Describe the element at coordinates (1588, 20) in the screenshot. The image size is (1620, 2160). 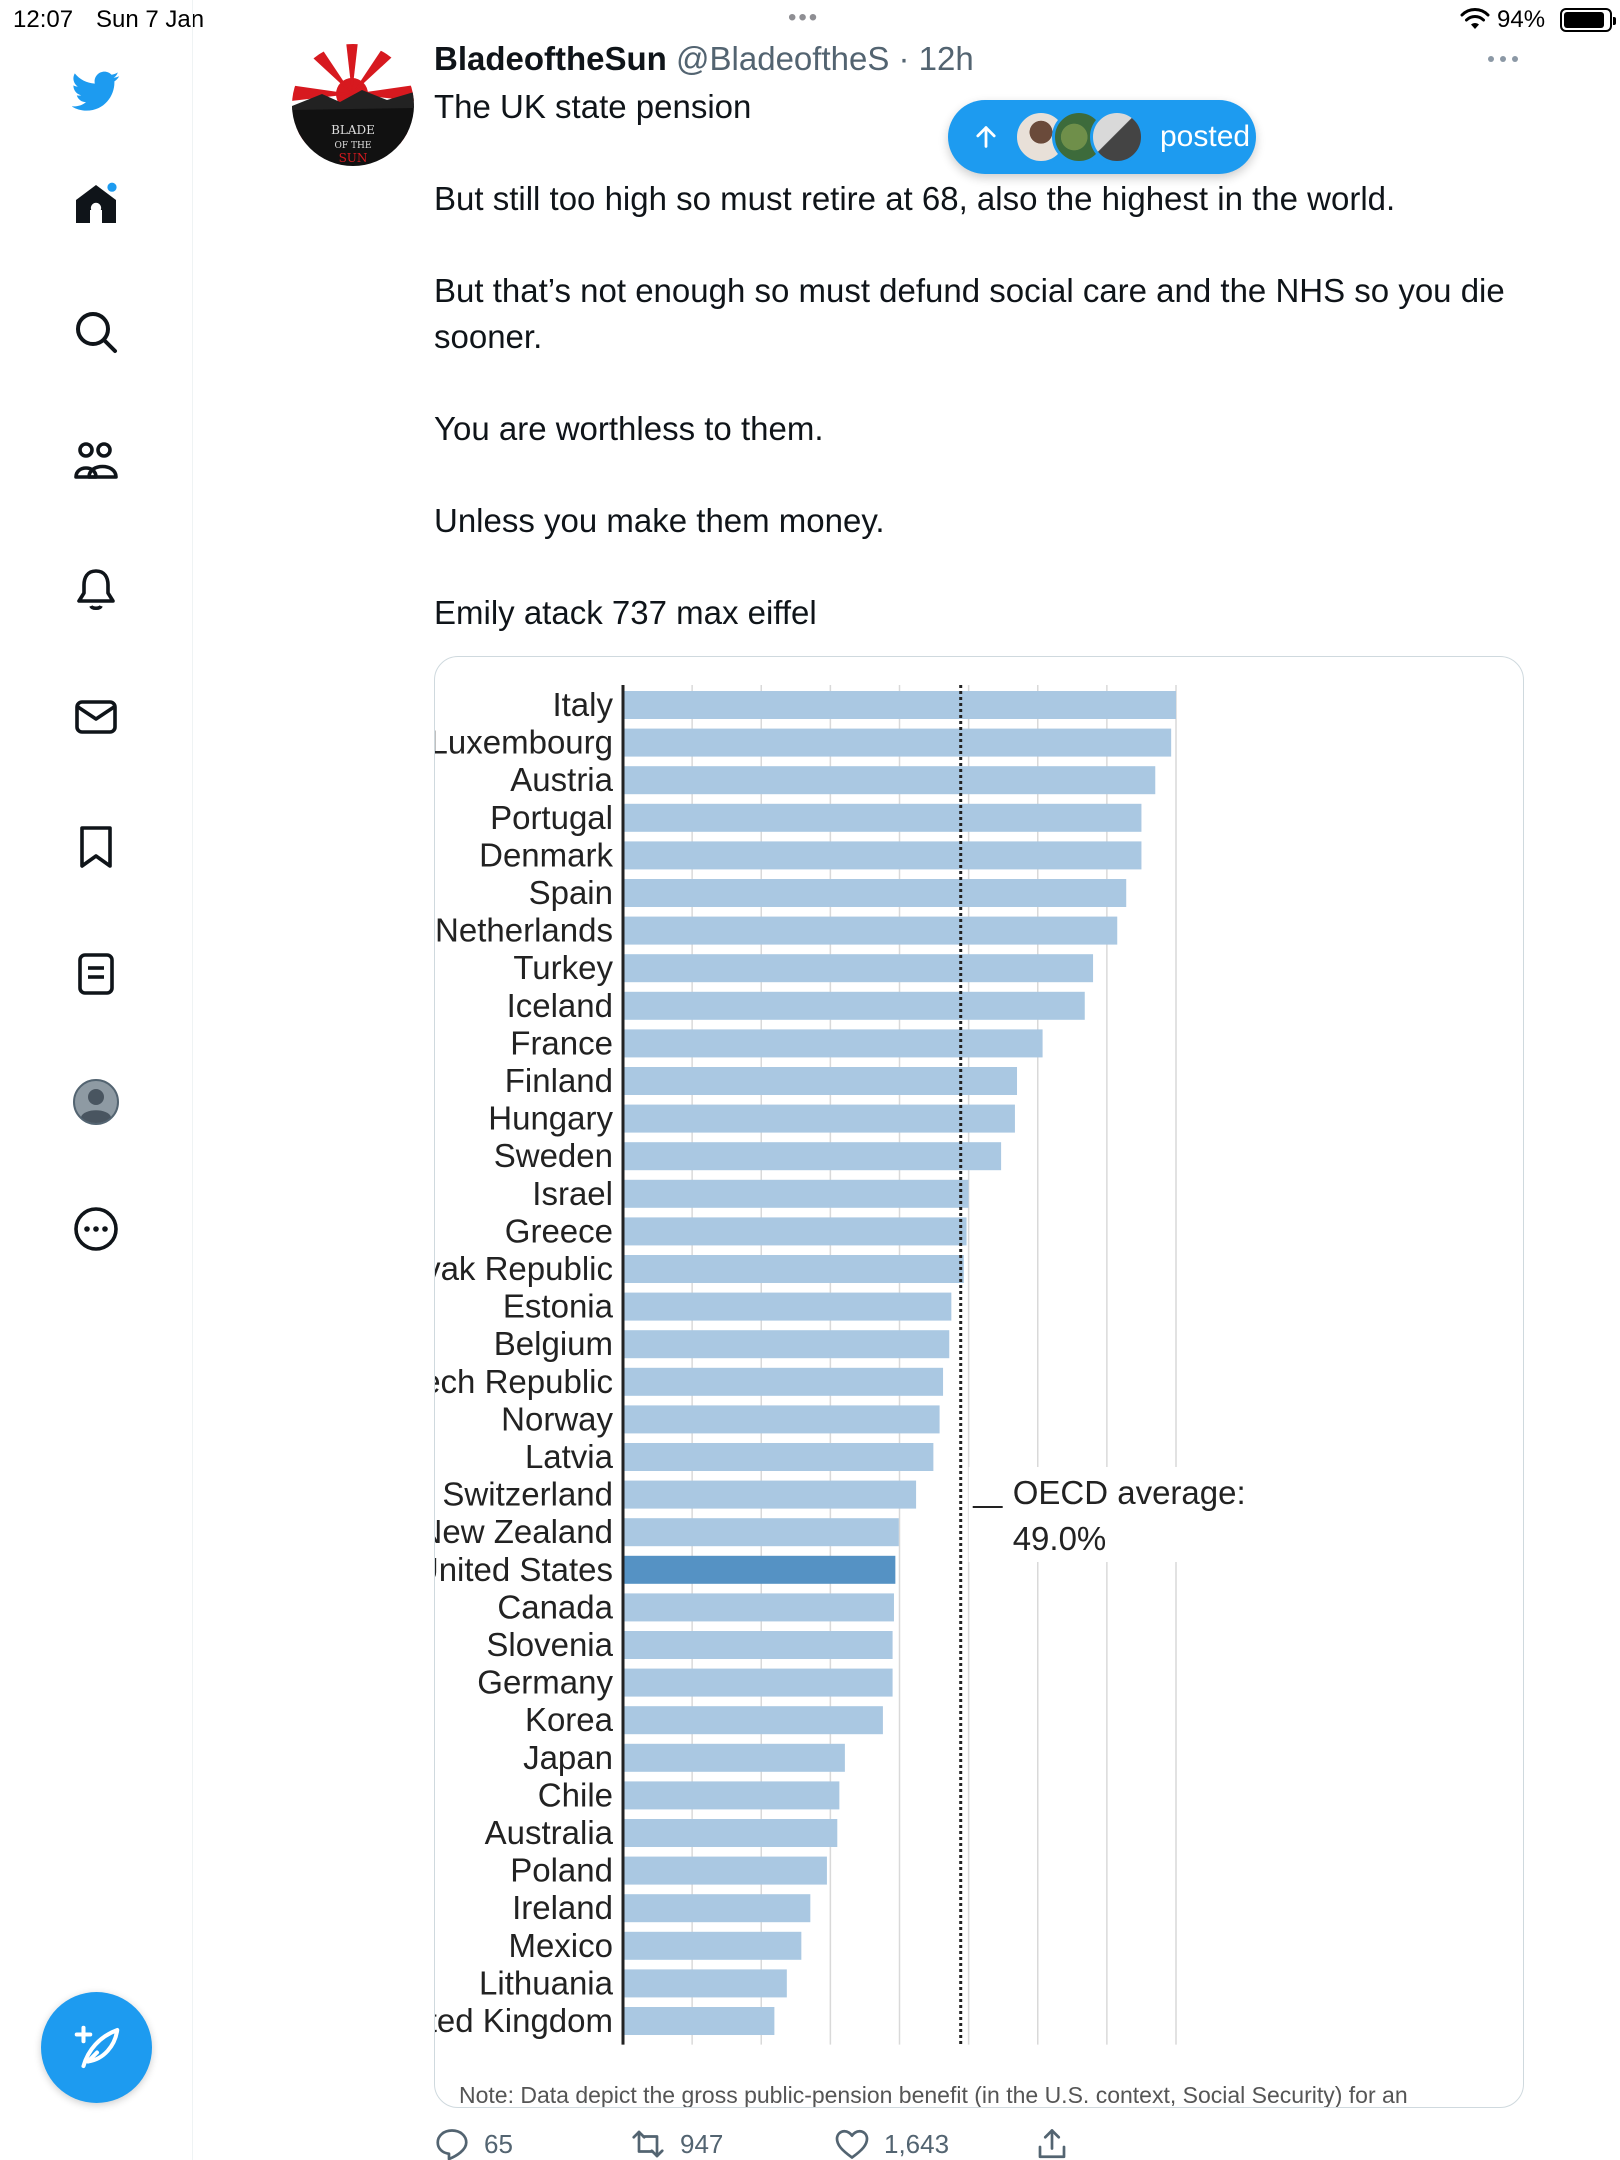
I see `battery-icon` at that location.